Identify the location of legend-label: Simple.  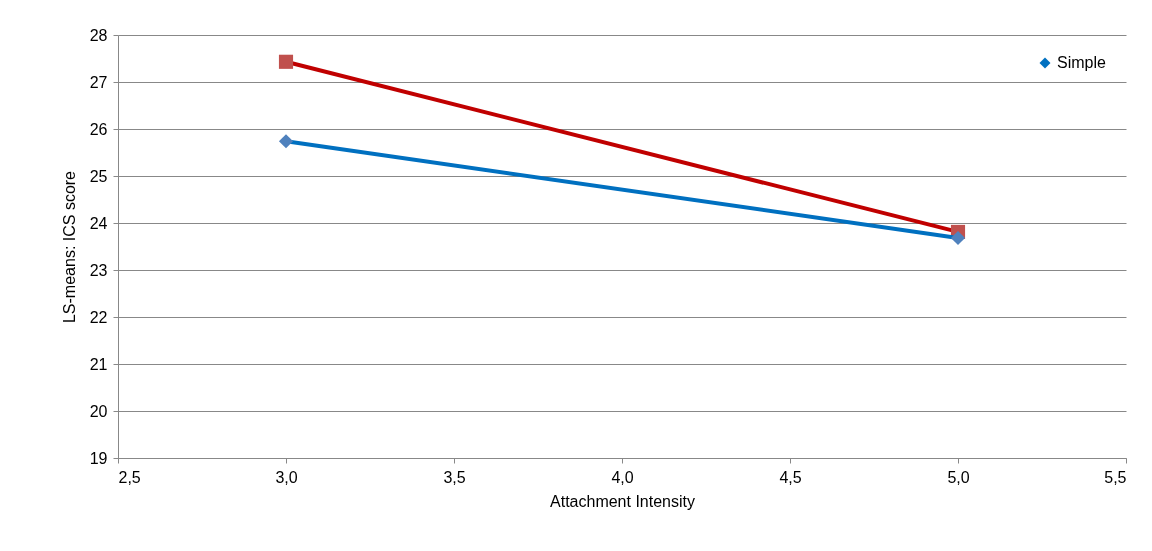
(1082, 62).